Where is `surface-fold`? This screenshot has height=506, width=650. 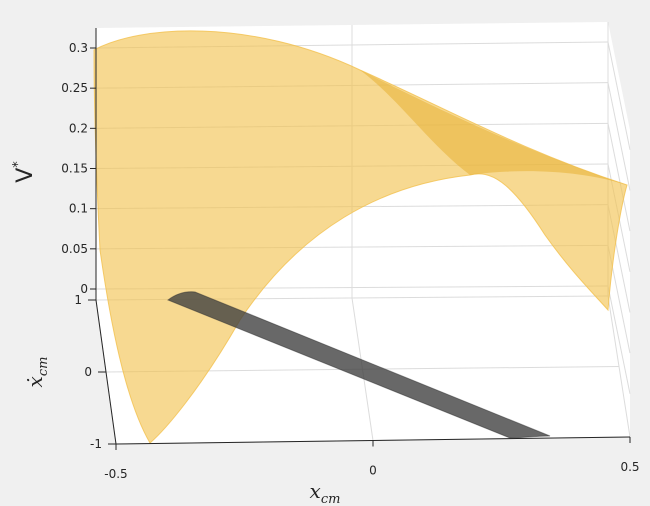 surface-fold is located at coordinates (493, 127).